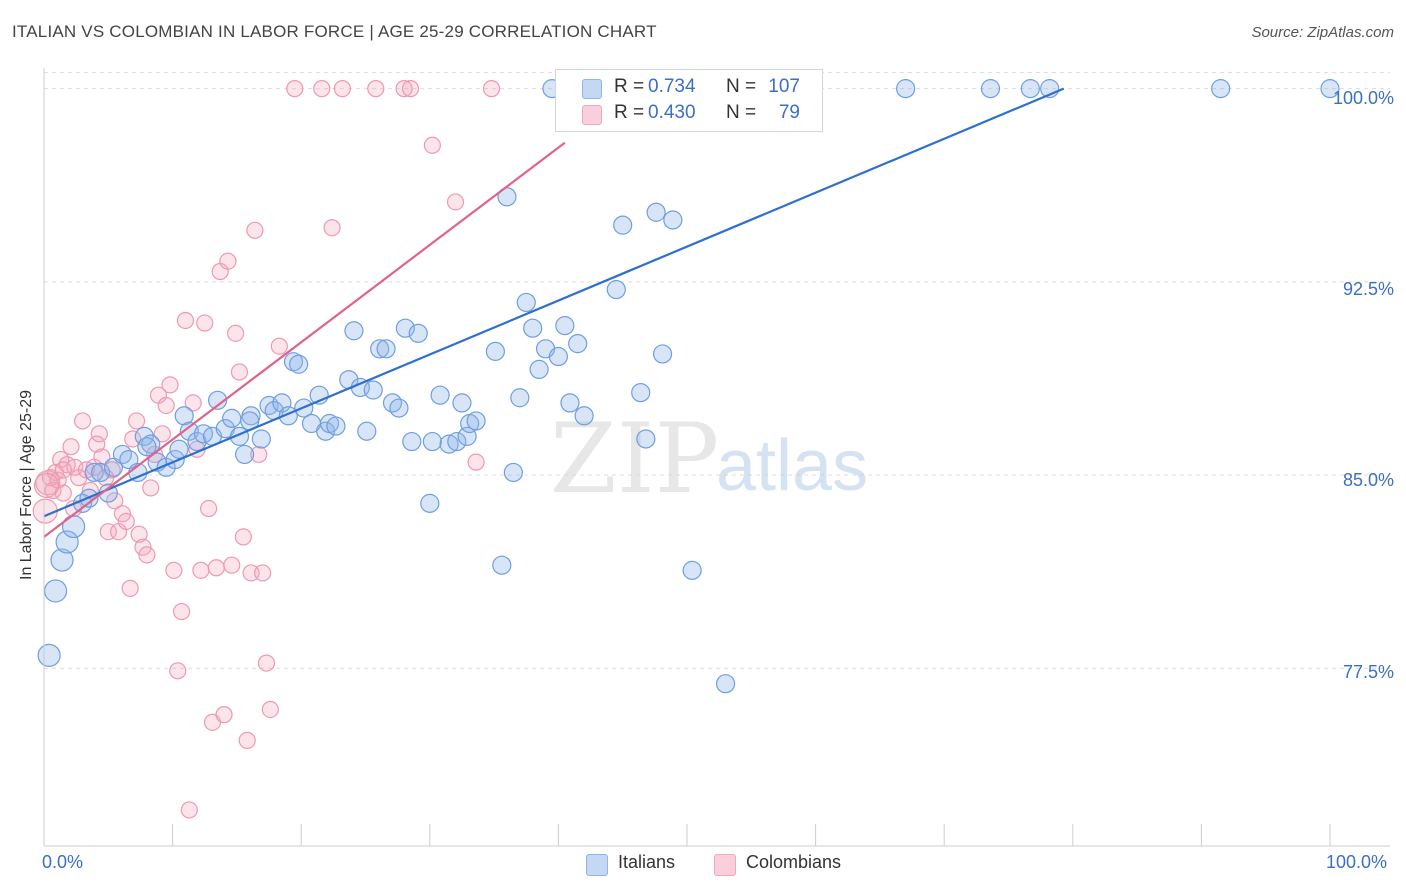  What do you see at coordinates (741, 112) in the screenshot?
I see `colombians-n-label: N =` at bounding box center [741, 112].